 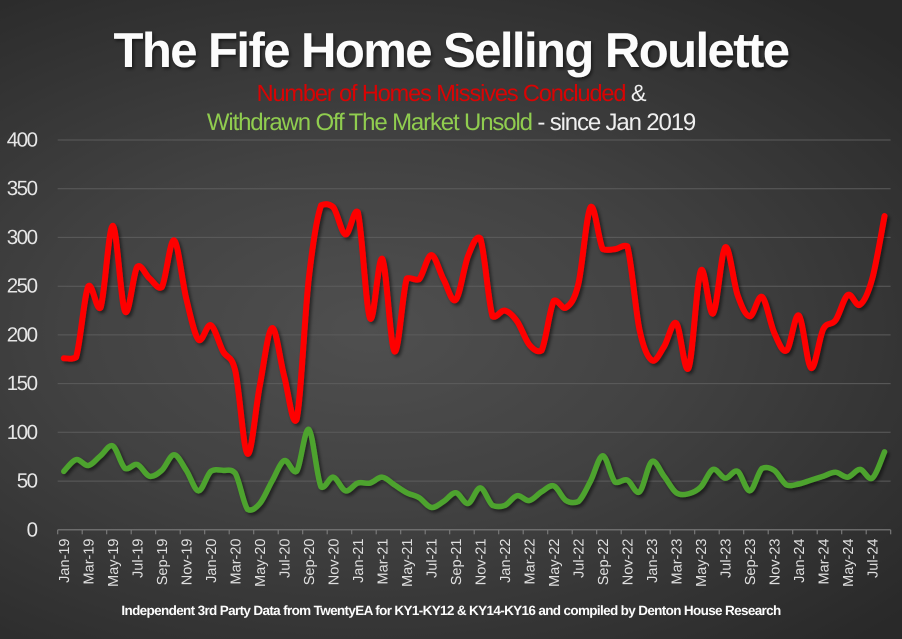 What do you see at coordinates (22, 140) in the screenshot?
I see `svg-text: 400` at bounding box center [22, 140].